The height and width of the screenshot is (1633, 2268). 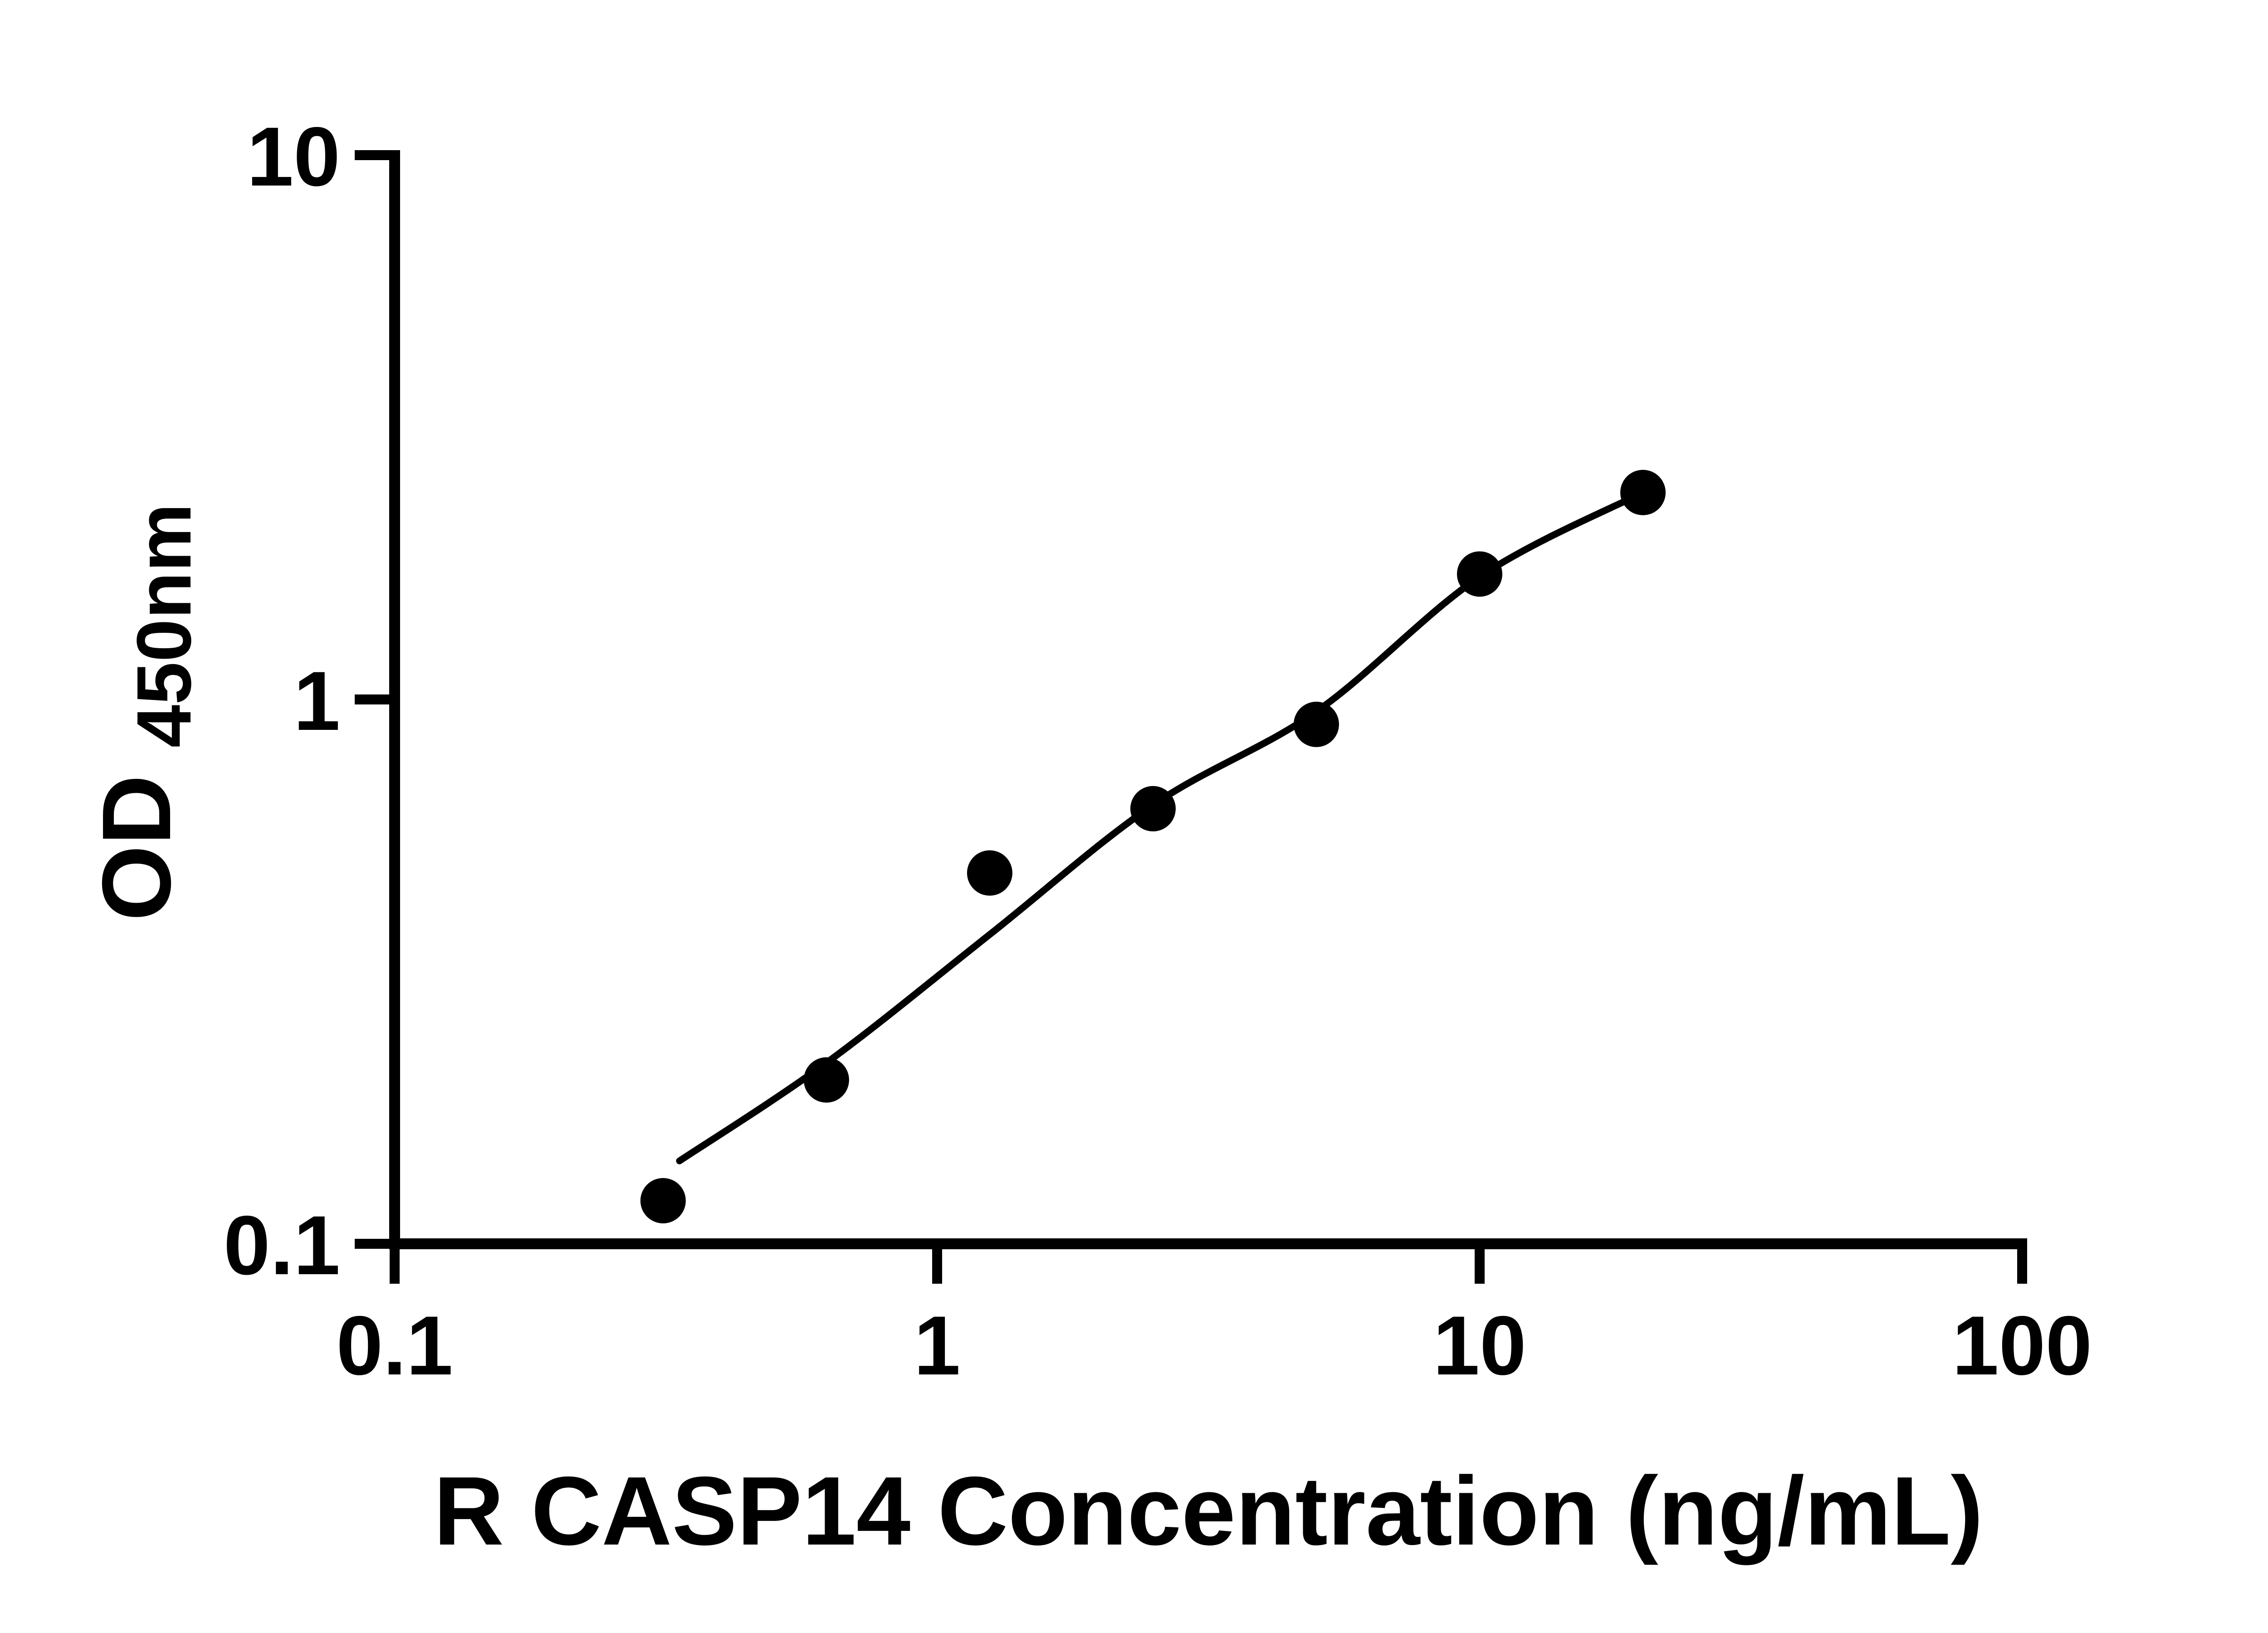 What do you see at coordinates (394, 1346) in the screenshot?
I see `x-tick-label: 0.1` at bounding box center [394, 1346].